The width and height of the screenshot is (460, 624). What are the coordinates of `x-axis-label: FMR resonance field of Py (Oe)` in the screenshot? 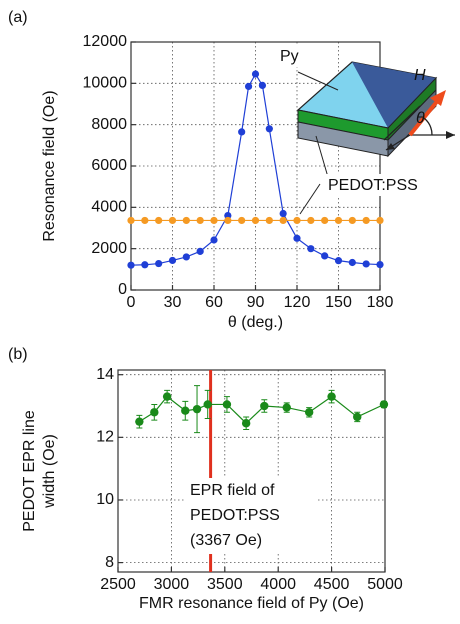 It's located at (251, 603).